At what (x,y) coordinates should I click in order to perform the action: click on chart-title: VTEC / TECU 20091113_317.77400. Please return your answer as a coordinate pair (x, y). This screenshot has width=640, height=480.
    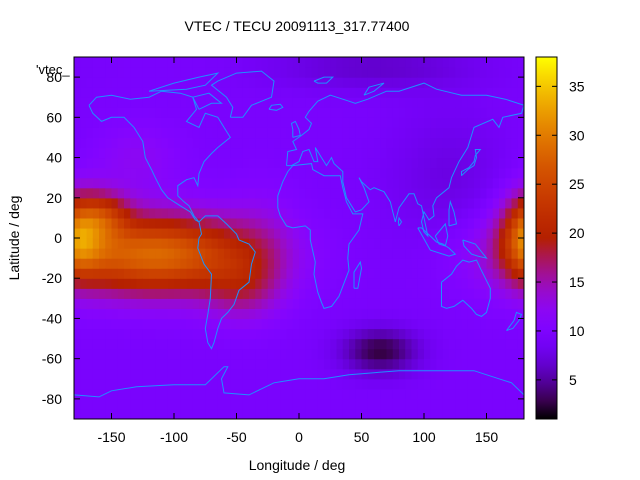
    Looking at the image, I should click on (297, 26).